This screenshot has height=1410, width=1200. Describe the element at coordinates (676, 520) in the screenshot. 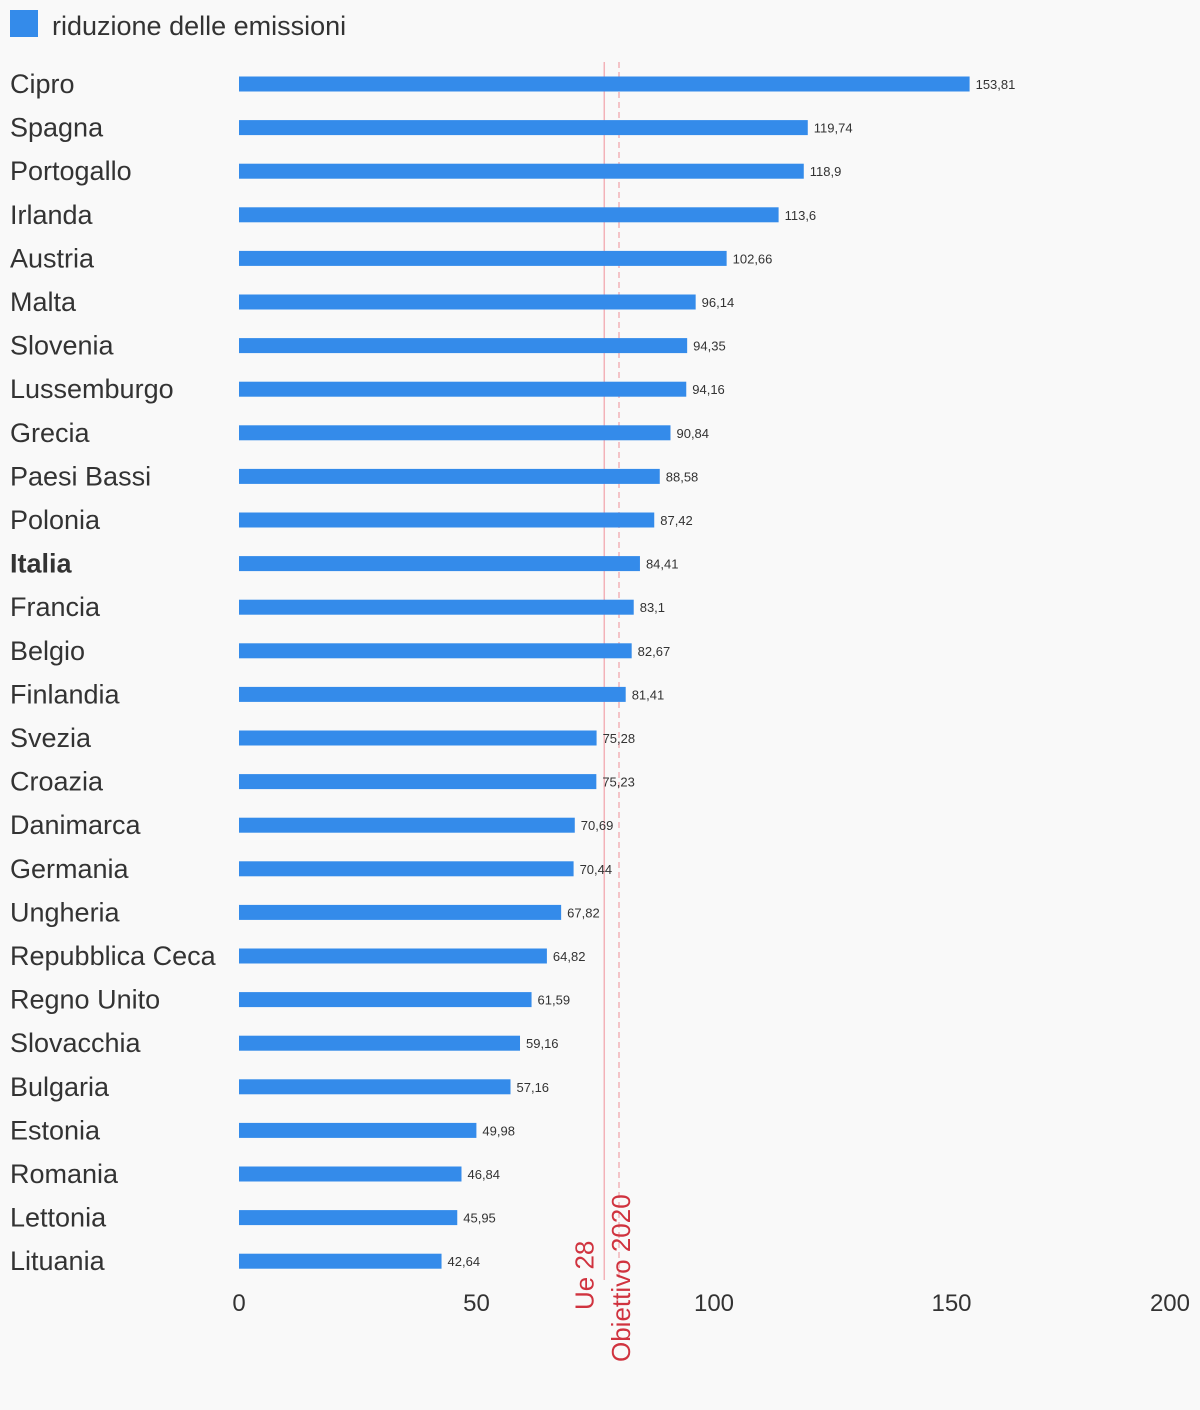

I see `value-label: 87,42` at that location.